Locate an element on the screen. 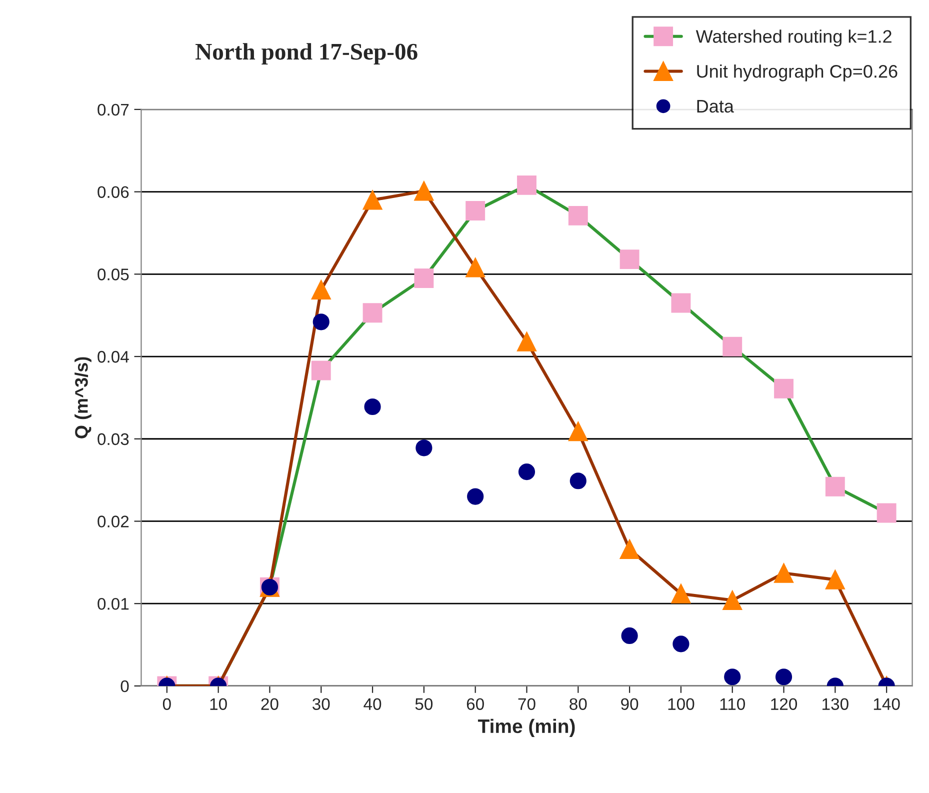  x-tick-label: 10 is located at coordinates (218, 704).